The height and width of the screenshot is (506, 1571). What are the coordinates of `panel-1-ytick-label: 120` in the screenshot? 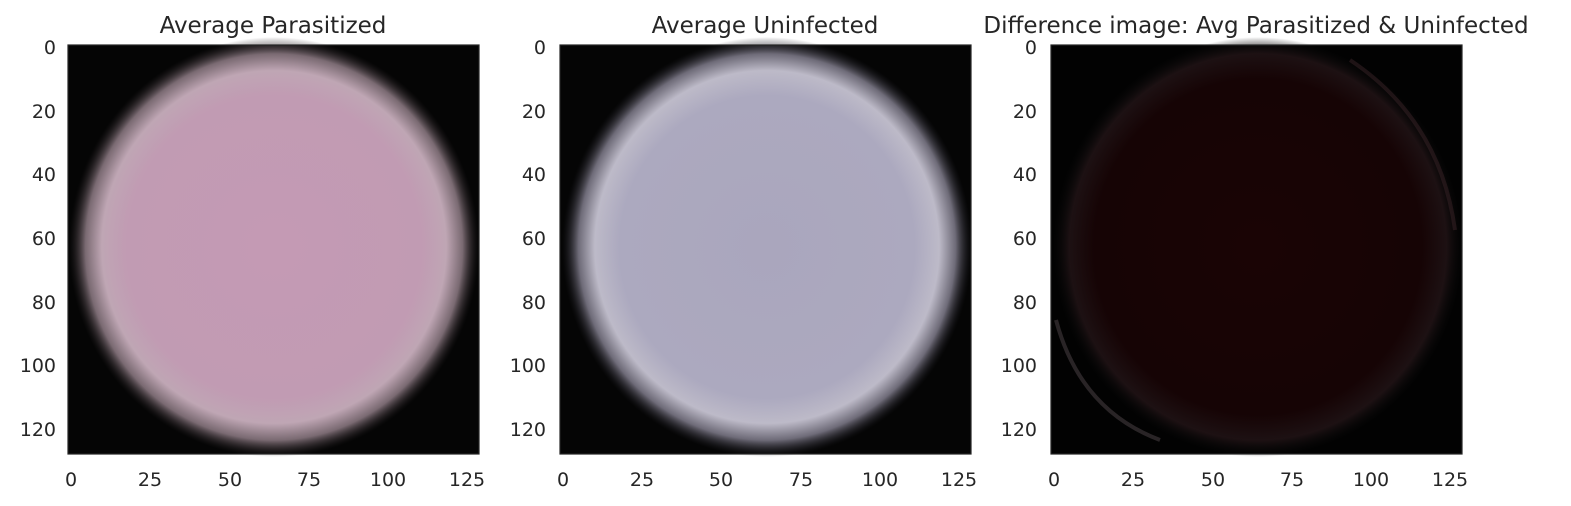 It's located at (38, 430).